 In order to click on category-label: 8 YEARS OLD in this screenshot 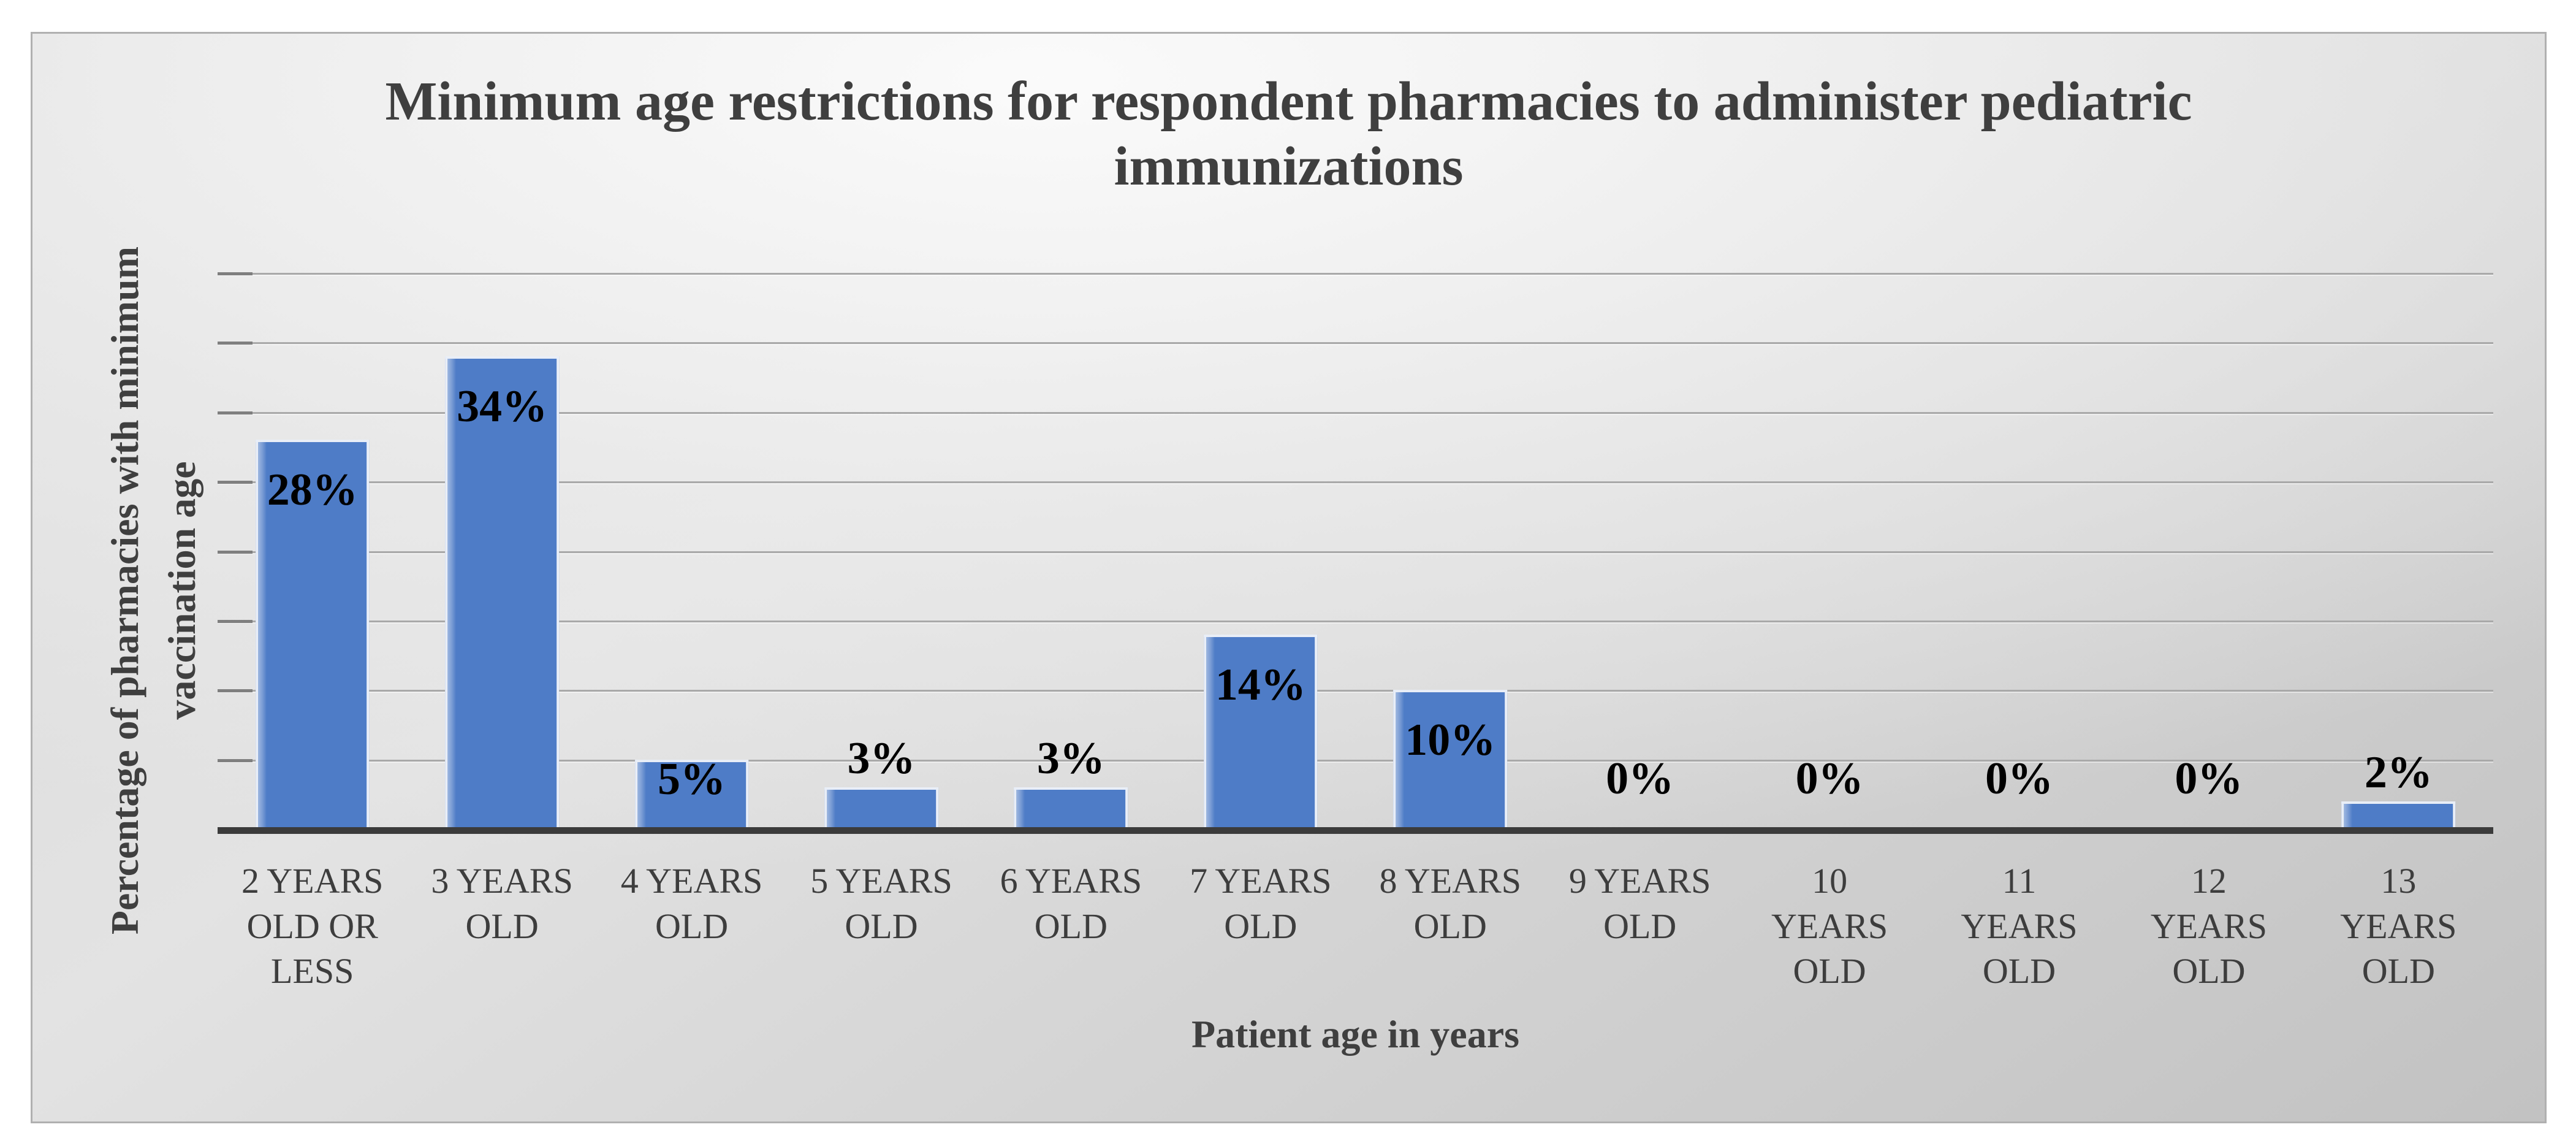, I will do `click(1450, 904)`.